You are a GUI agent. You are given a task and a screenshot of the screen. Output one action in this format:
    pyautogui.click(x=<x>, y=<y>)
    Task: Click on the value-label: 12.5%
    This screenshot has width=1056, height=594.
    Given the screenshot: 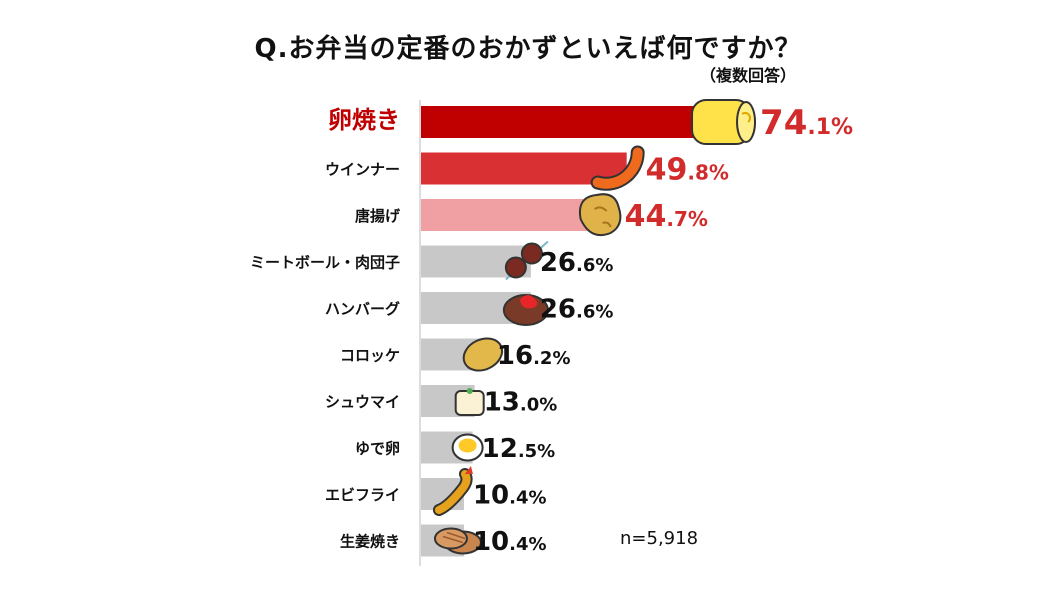 What is the action you would take?
    pyautogui.click(x=519, y=449)
    